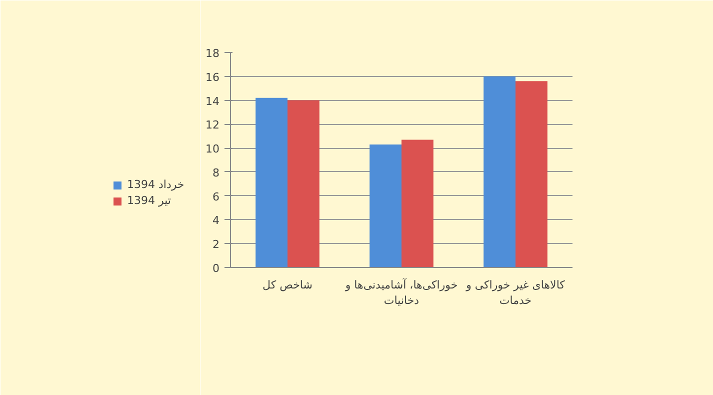 Image resolution: width=713 pixels, height=395 pixels. What do you see at coordinates (216, 221) in the screenshot?
I see `y-tick-label: 4` at bounding box center [216, 221].